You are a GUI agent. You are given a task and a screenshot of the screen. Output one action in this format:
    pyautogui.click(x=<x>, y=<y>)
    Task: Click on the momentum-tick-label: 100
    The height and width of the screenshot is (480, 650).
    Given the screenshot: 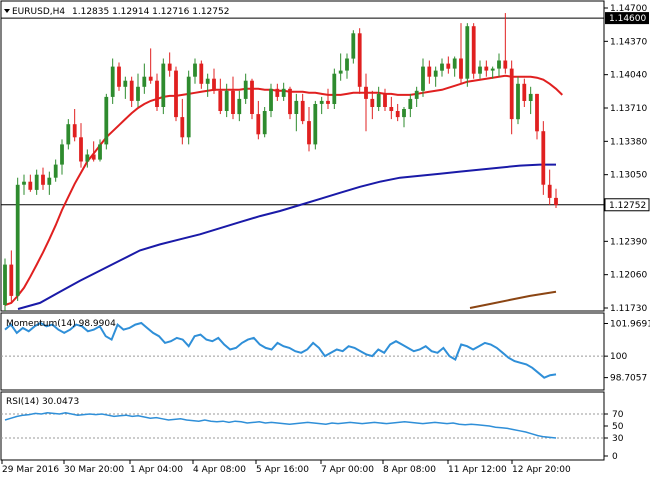 What is the action you would take?
    pyautogui.click(x=618, y=357)
    